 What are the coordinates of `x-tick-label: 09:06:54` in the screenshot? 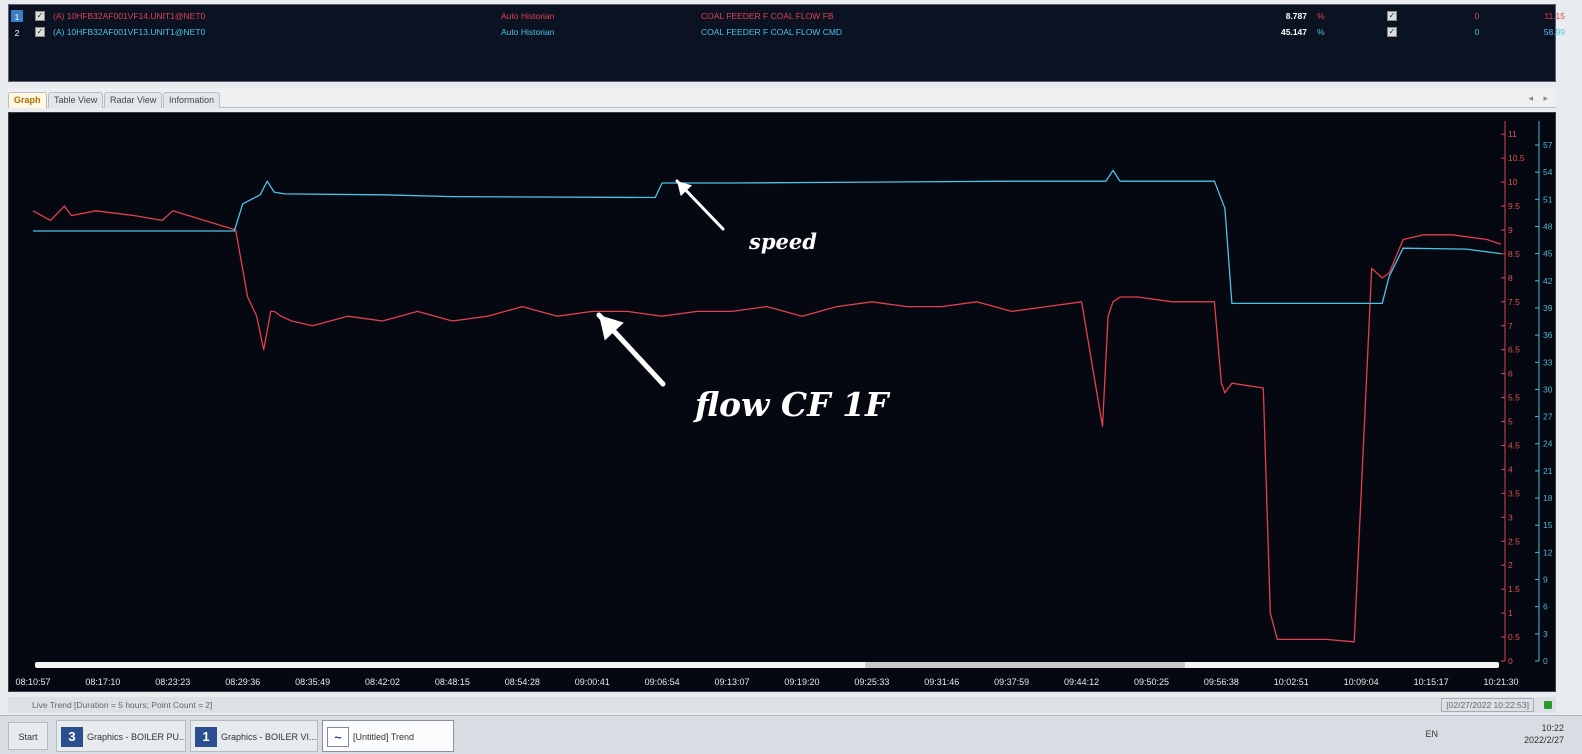 It's located at (662, 682).